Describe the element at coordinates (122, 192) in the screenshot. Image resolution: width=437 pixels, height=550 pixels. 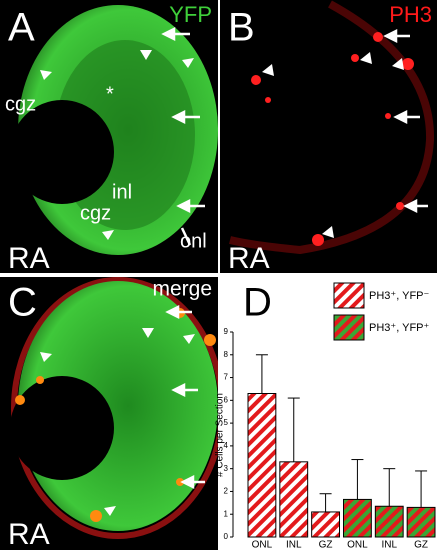
I see `region-label: inl` at that location.